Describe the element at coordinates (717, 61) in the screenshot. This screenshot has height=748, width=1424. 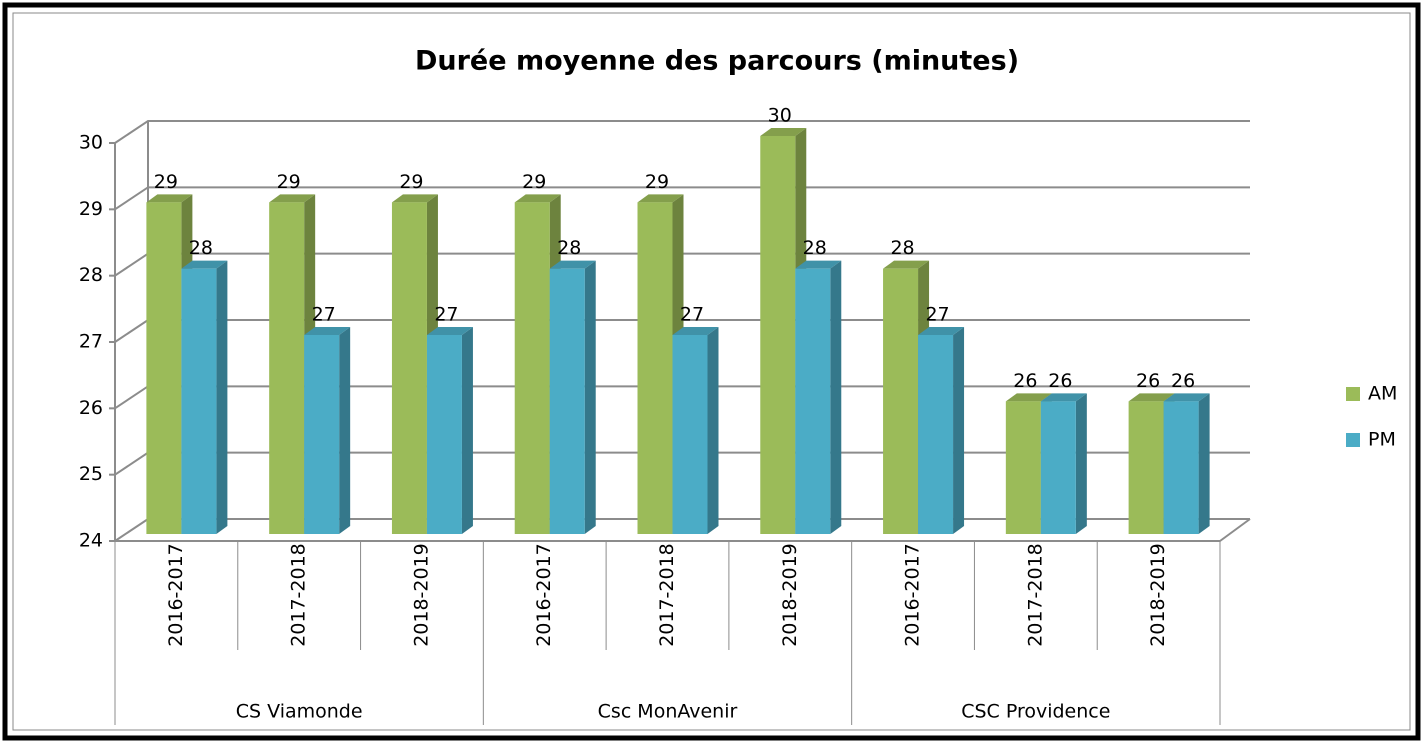
I see `chart-title: Durée moyenne des parcours (minutes)` at that location.